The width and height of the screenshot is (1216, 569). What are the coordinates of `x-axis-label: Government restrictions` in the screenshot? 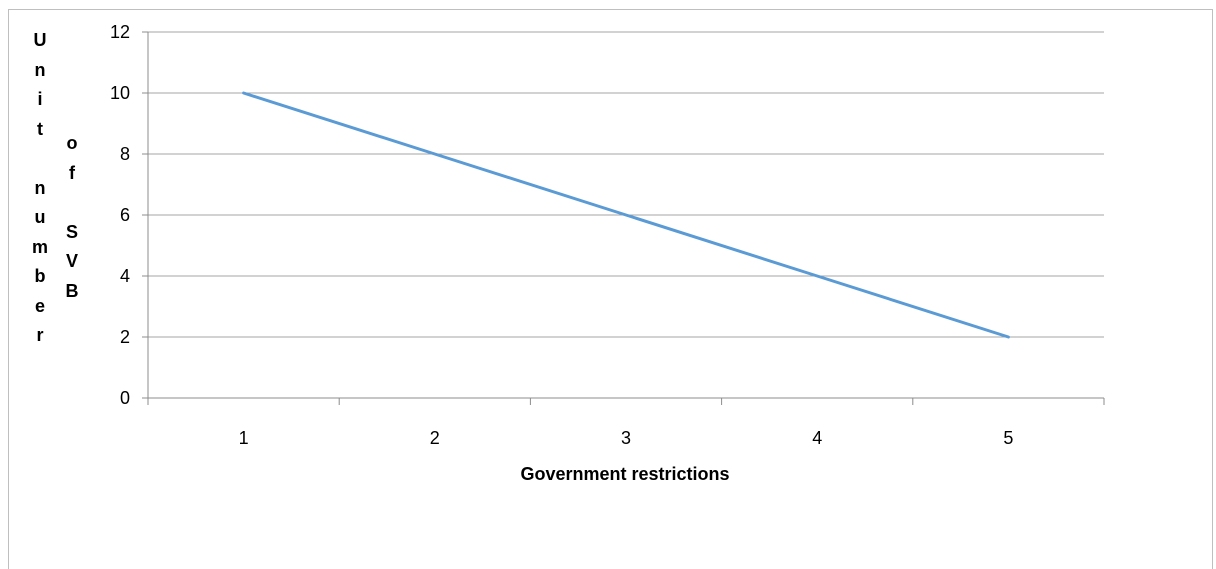 It's located at (624, 474).